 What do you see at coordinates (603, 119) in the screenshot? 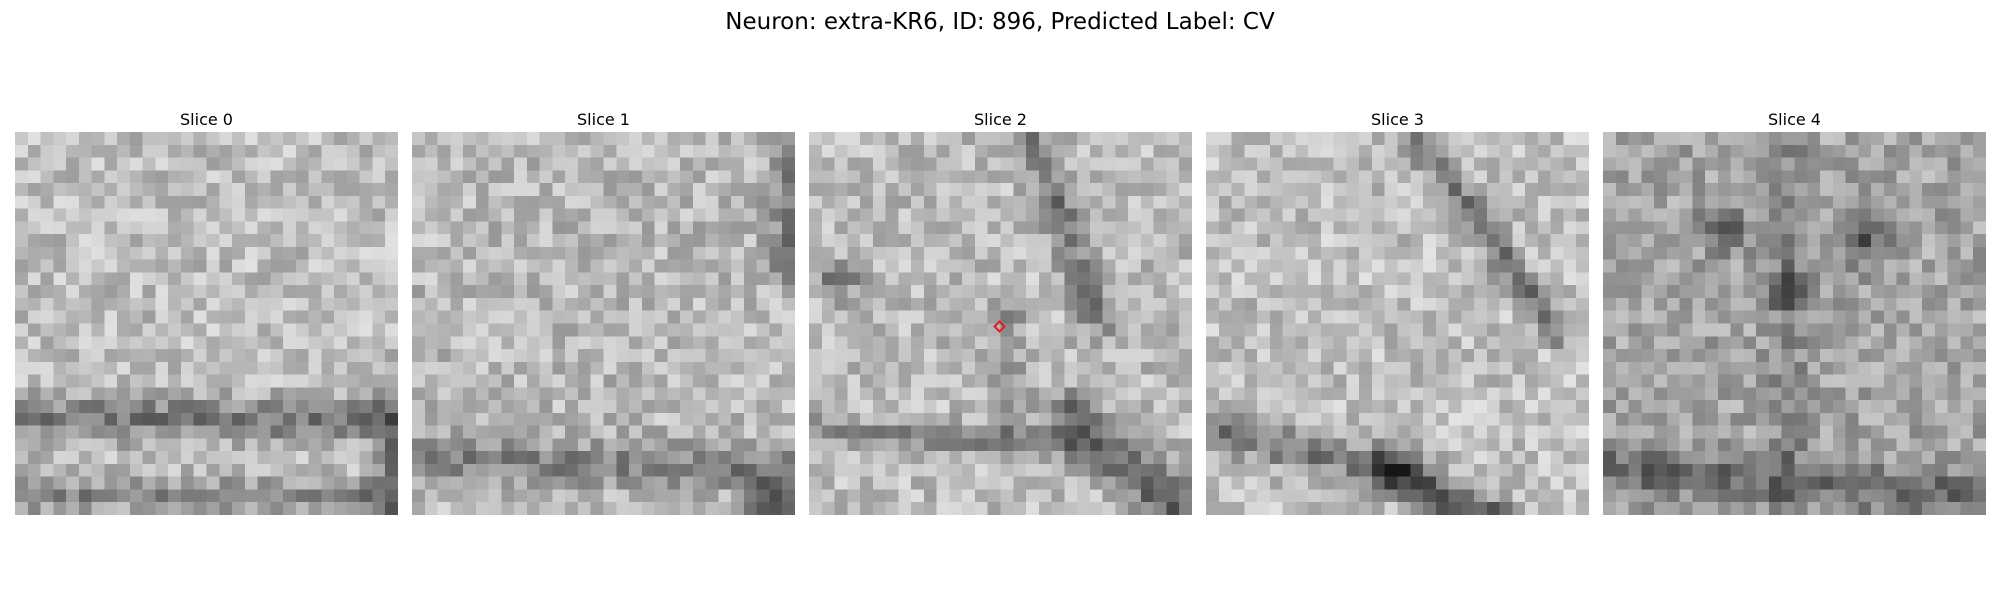
I see `slice-title: Slice 1` at bounding box center [603, 119].